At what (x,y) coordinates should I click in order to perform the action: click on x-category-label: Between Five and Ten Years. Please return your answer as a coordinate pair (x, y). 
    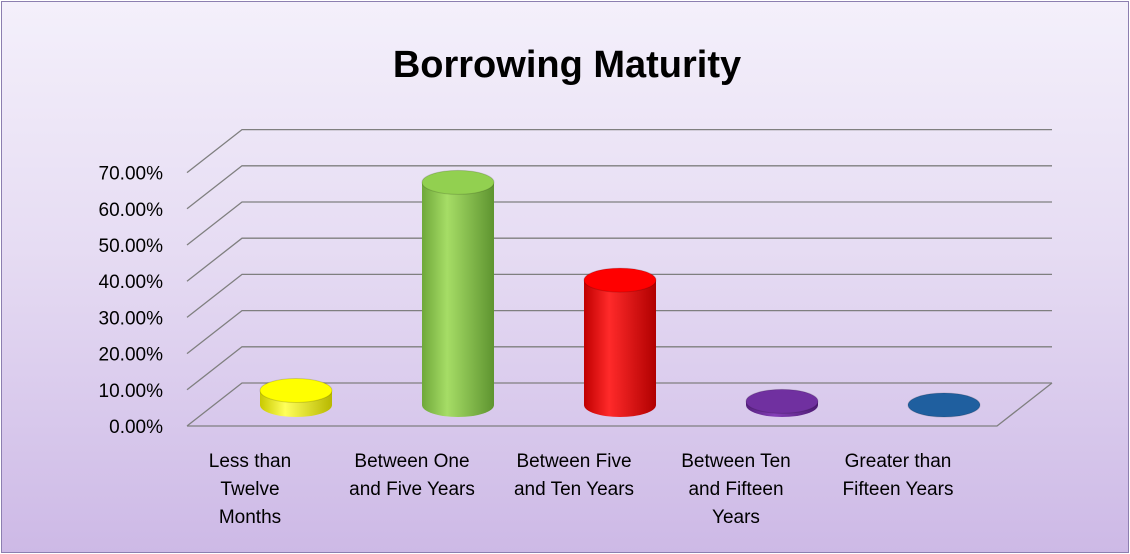
    Looking at the image, I should click on (574, 475).